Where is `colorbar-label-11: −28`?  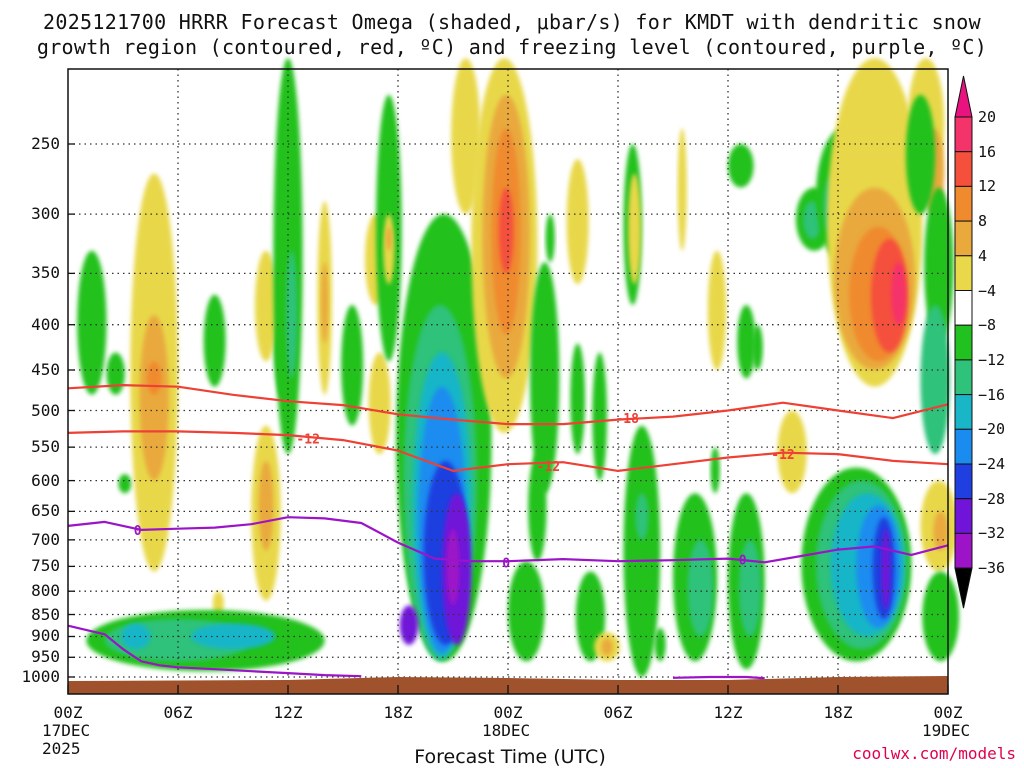 colorbar-label-11: −28 is located at coordinates (992, 498).